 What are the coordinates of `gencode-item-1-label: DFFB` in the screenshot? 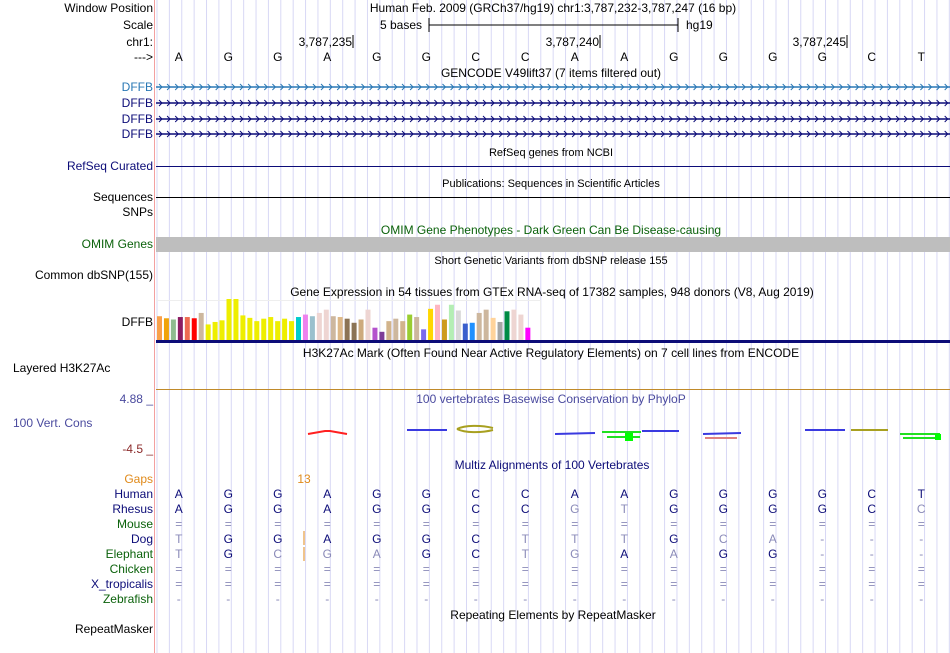 It's located at (137, 87).